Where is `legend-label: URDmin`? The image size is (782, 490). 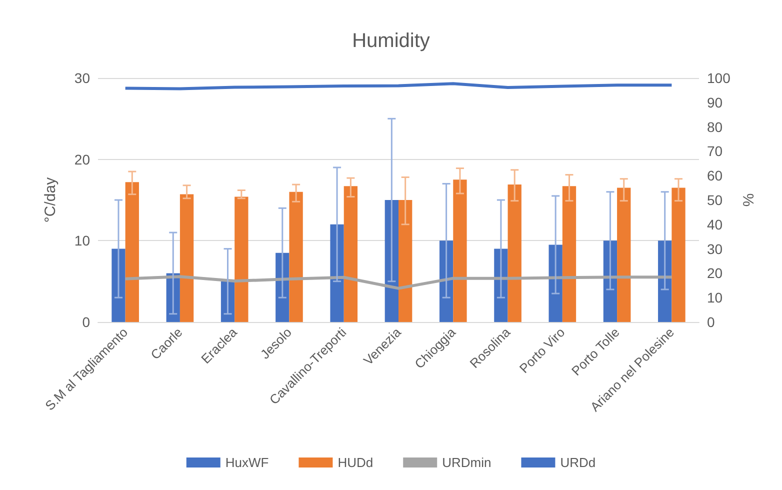
legend-label: URDmin is located at coordinates (467, 462).